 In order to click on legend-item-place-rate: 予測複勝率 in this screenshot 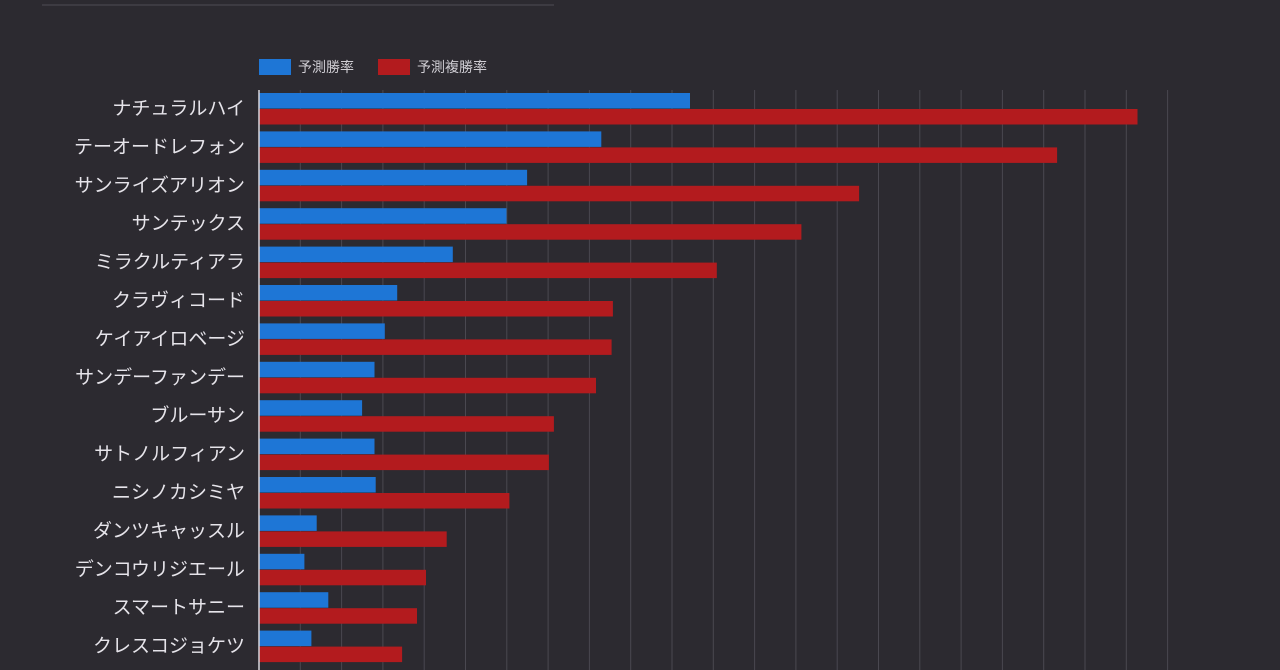, I will do `click(432, 67)`.